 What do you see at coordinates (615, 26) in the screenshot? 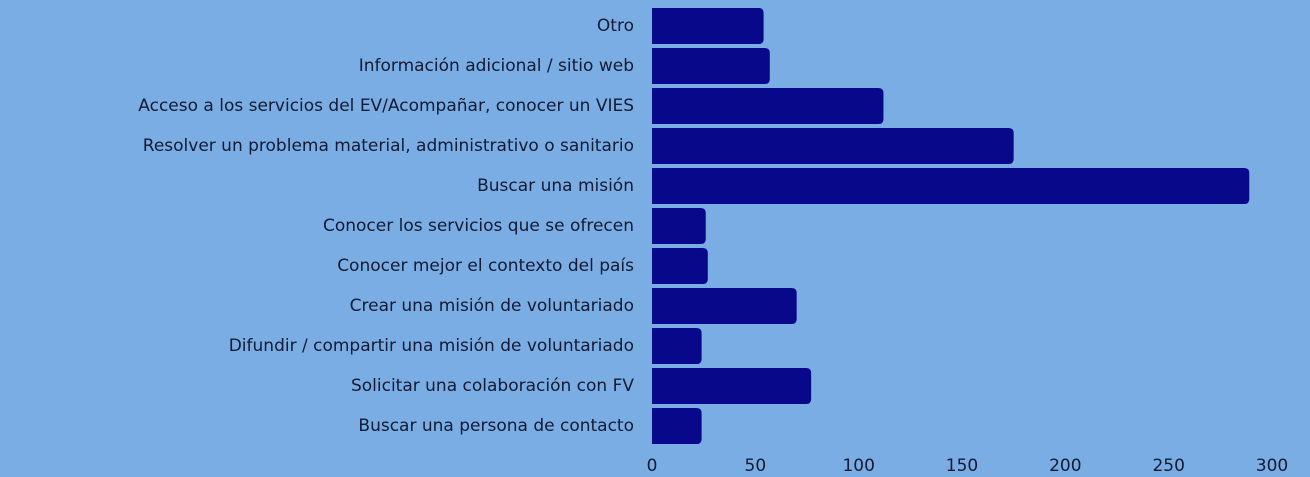
I see `y-tick-label: Otro` at bounding box center [615, 26].